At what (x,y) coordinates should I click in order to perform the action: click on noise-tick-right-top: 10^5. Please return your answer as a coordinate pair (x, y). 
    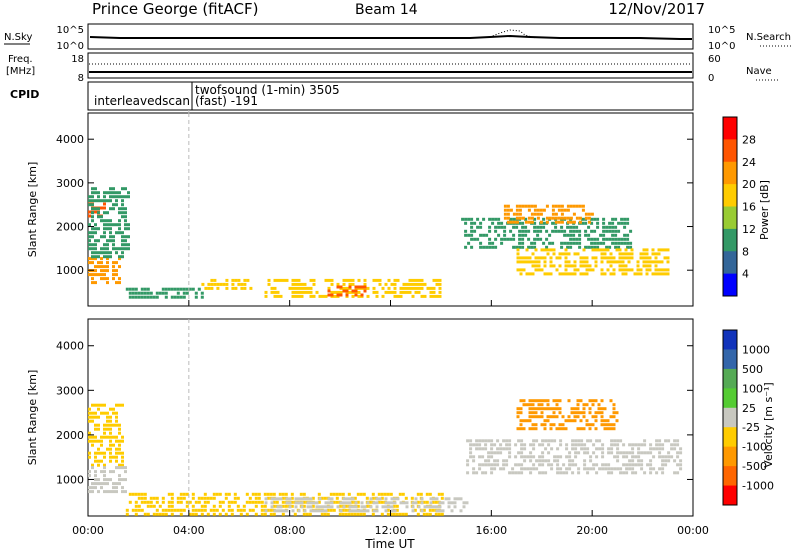
    Looking at the image, I should click on (721, 30).